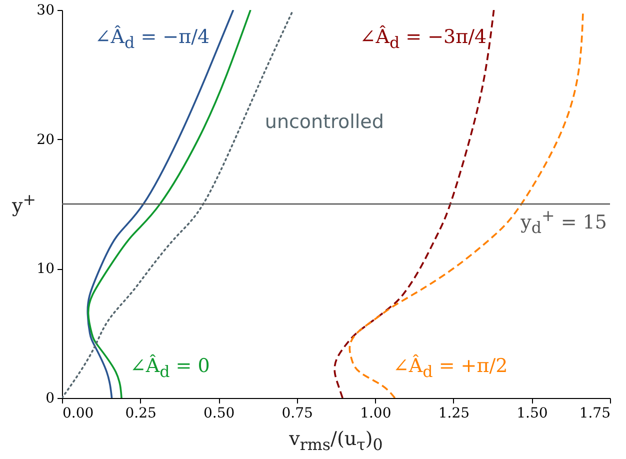 This screenshot has height=459, width=626. Describe the element at coordinates (324, 122) in the screenshot. I see `series-label: uncontrolled` at that location.